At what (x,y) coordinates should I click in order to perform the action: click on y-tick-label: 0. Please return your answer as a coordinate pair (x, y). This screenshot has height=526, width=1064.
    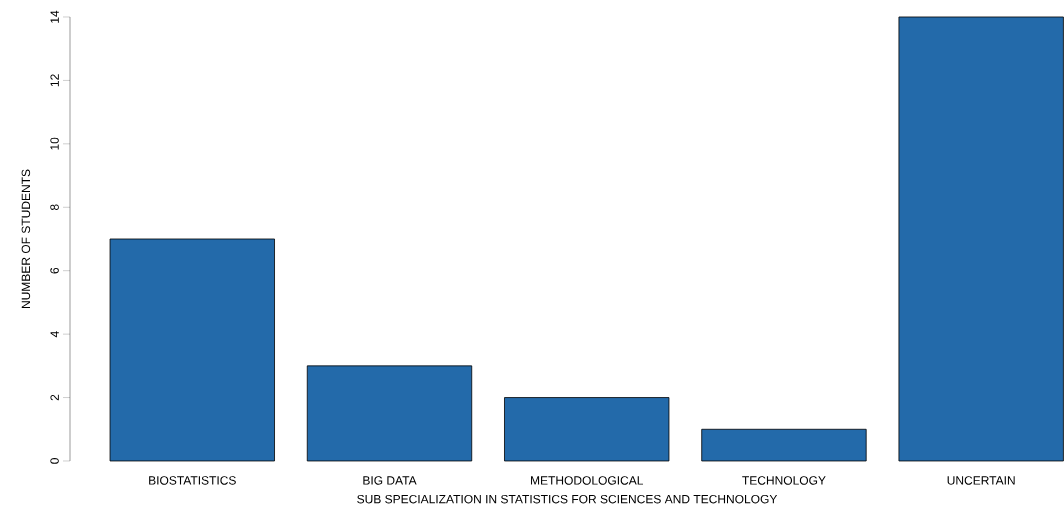
    Looking at the image, I should click on (54, 461).